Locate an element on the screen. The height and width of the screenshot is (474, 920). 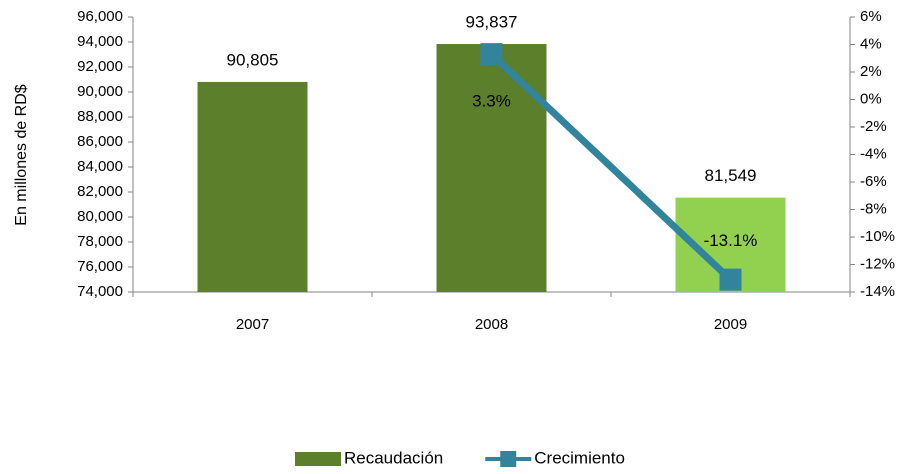
x-tick-label: 2009 is located at coordinates (730, 324).